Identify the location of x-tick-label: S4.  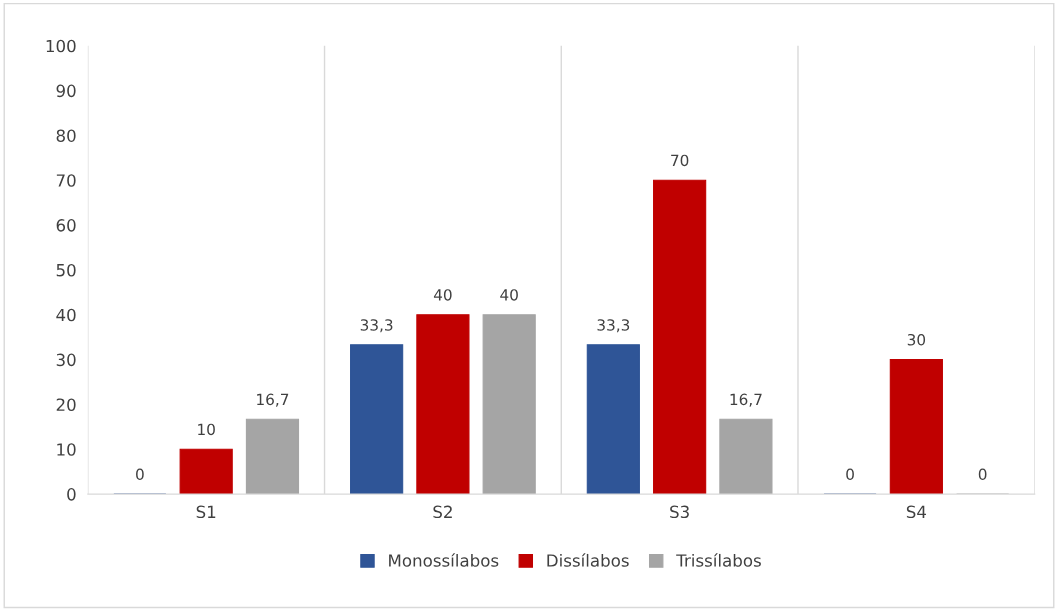
(916, 512).